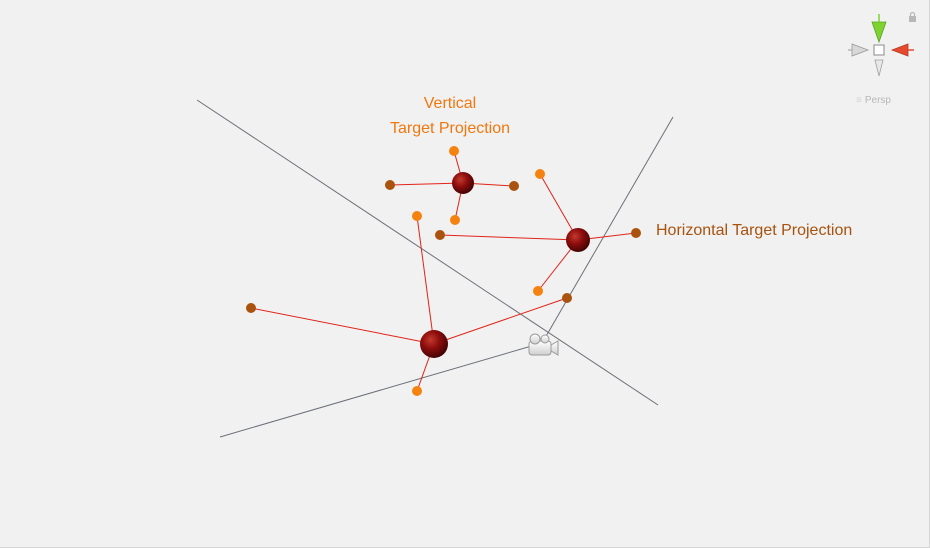 The image size is (930, 548). What do you see at coordinates (859, 100) in the screenshot?
I see `projection-mode-marker: ≡` at bounding box center [859, 100].